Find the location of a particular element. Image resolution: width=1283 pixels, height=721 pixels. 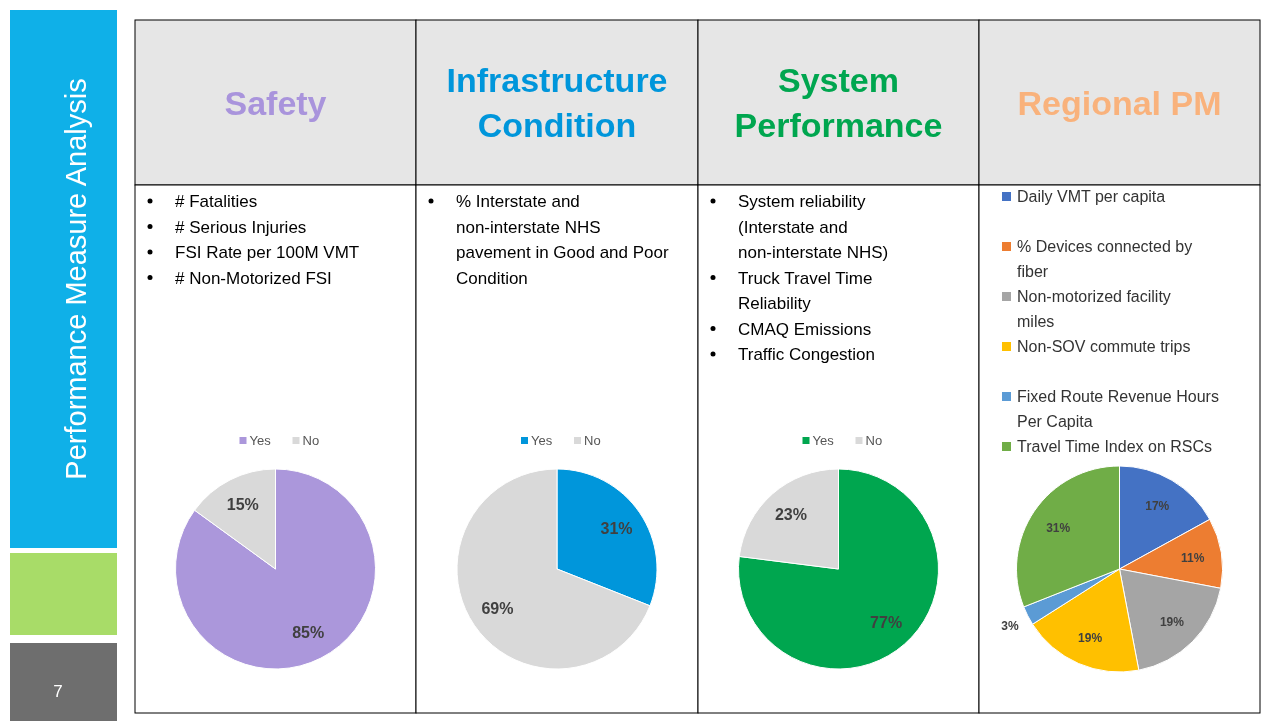

data-label: 15% is located at coordinates (242, 504).